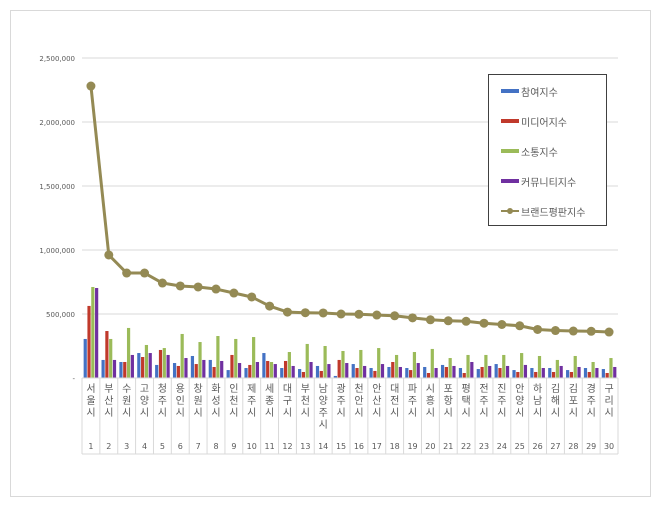 The width and height of the screenshot is (660, 507). Describe the element at coordinates (537, 388) in the screenshot. I see `x-category-label: 하` at that location.